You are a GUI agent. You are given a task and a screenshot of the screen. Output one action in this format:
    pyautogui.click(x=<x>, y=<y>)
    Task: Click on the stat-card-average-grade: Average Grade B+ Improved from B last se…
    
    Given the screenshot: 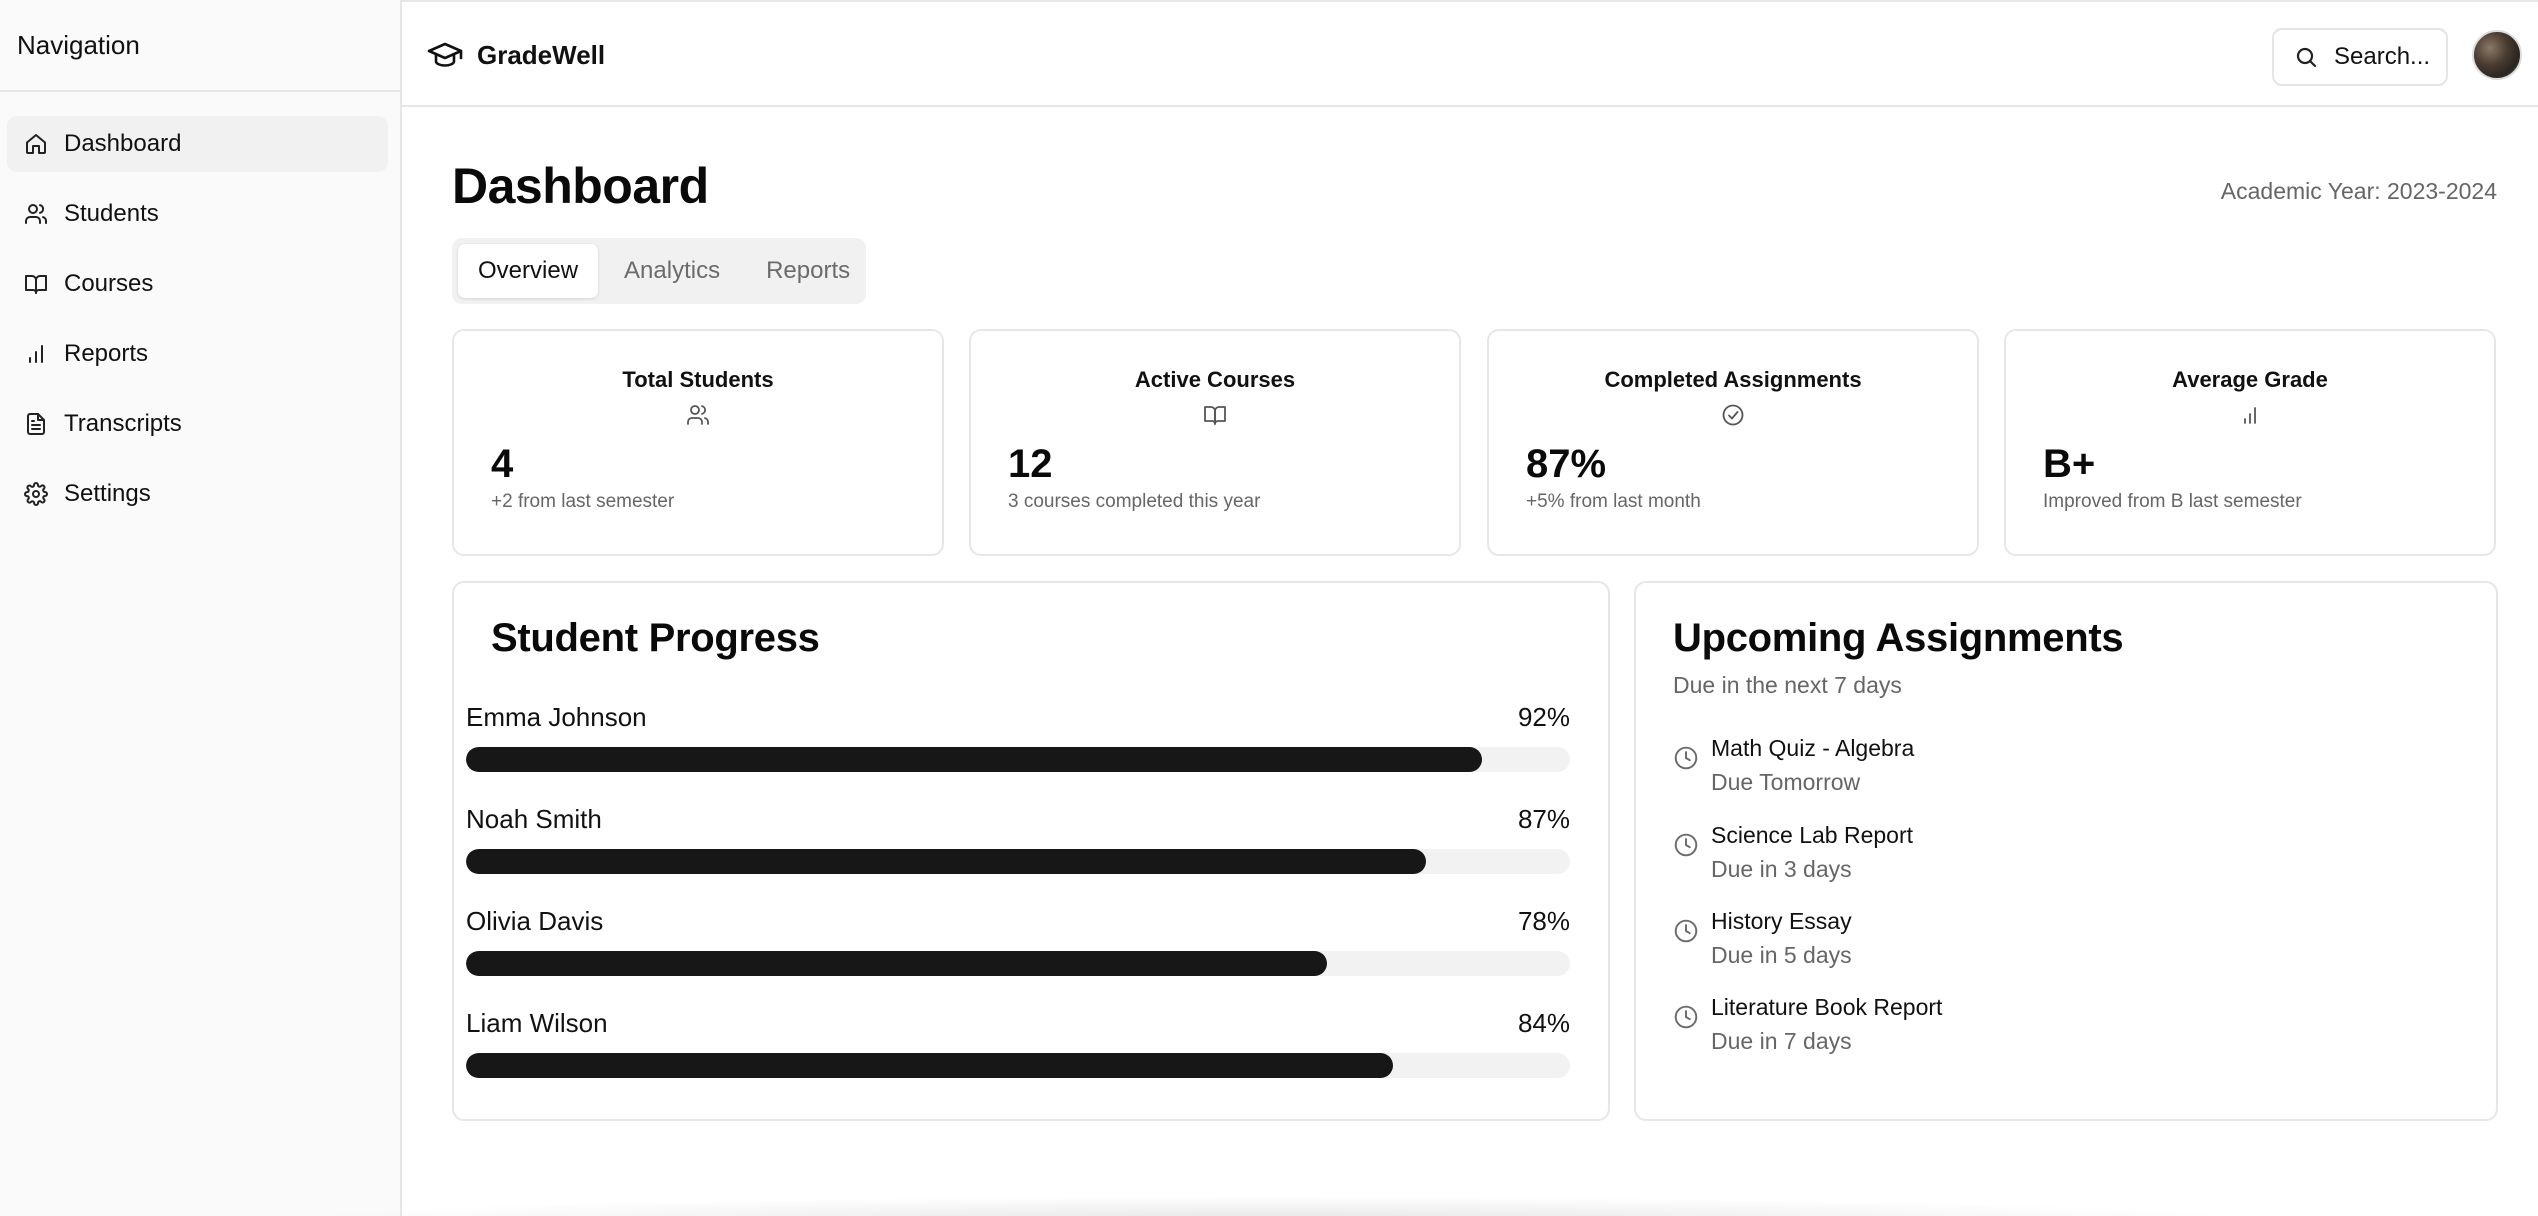 What is the action you would take?
    pyautogui.click(x=2250, y=442)
    